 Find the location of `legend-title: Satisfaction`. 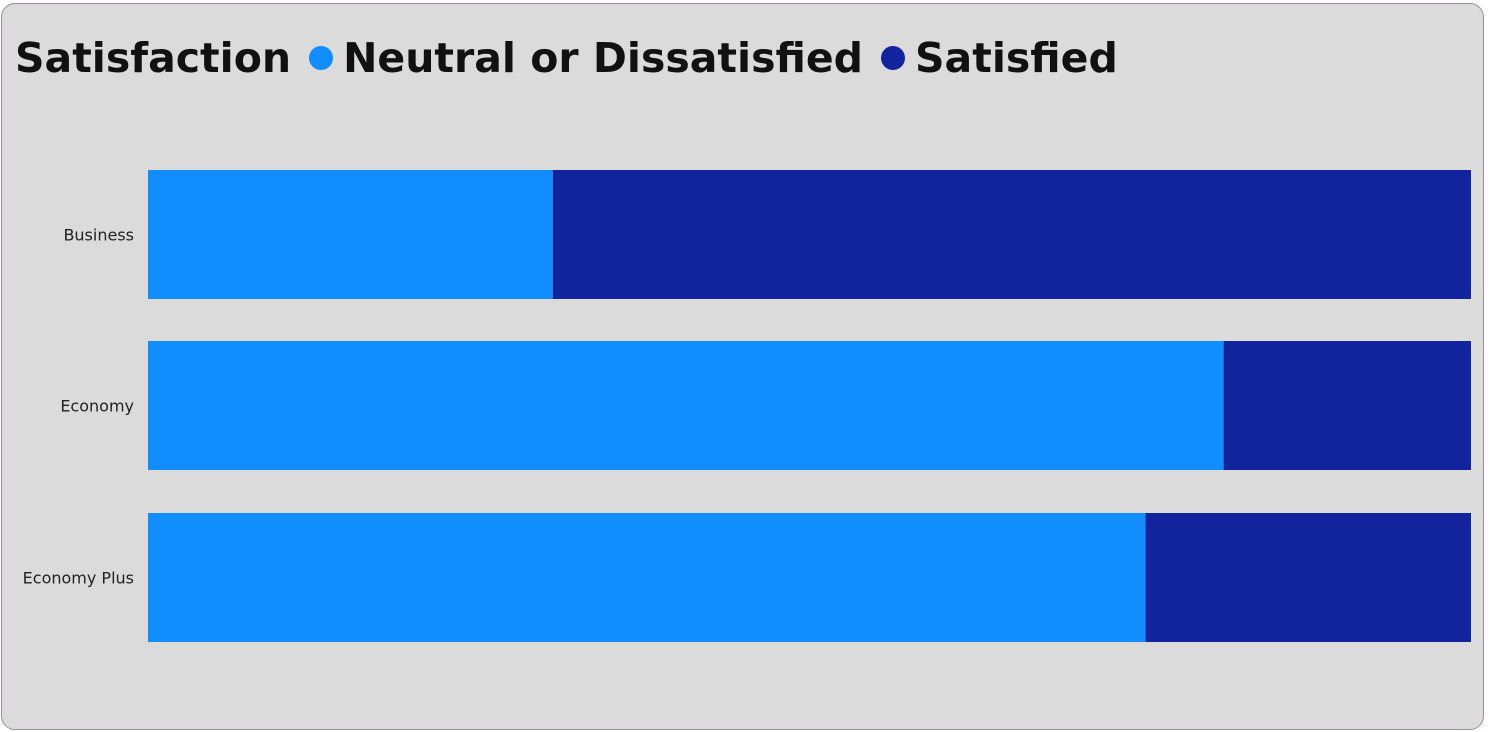

legend-title: Satisfaction is located at coordinates (153, 58).